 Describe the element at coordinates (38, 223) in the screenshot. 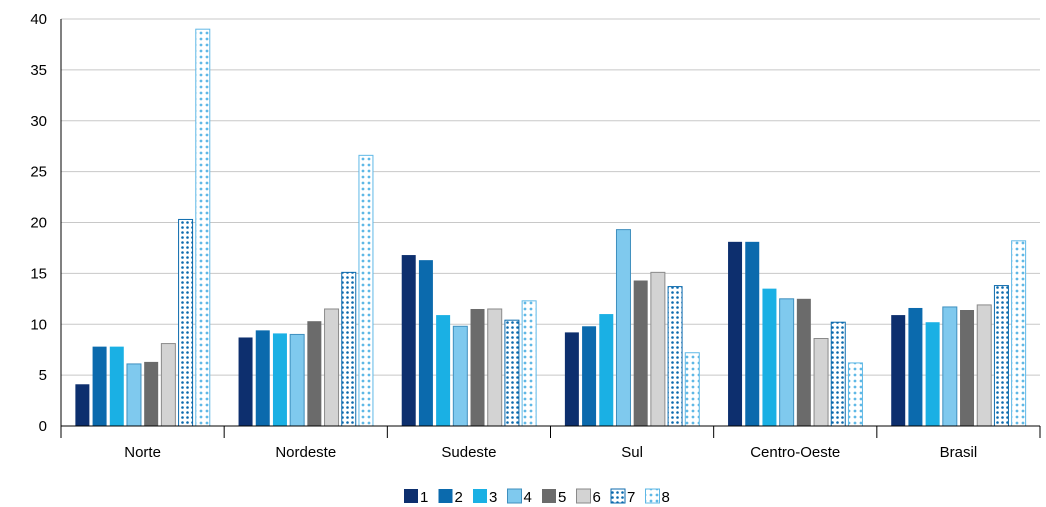

I see `y-tick-label: 20` at that location.